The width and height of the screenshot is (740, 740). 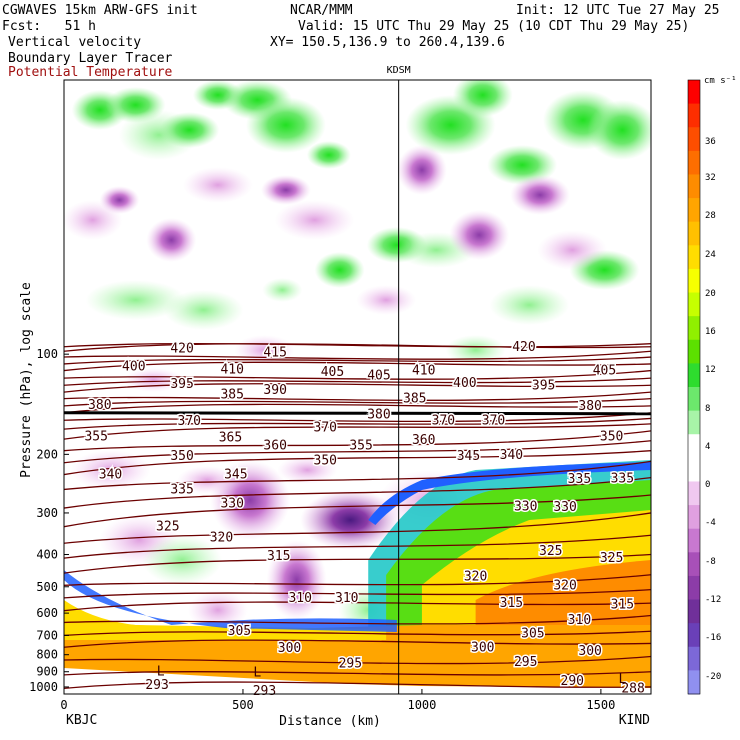 I want to click on colorbar-tick-label: 32, so click(x=710, y=178).